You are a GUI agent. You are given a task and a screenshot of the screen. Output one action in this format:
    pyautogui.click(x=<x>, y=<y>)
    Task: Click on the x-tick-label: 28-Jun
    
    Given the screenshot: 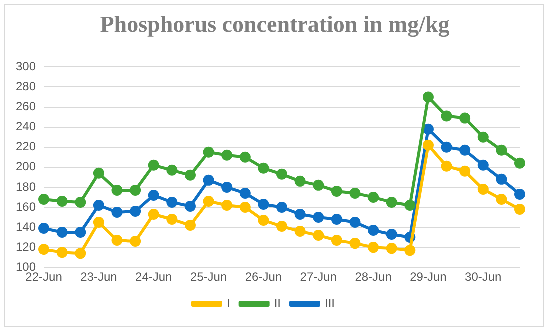 What is the action you would take?
    pyautogui.click(x=373, y=277)
    